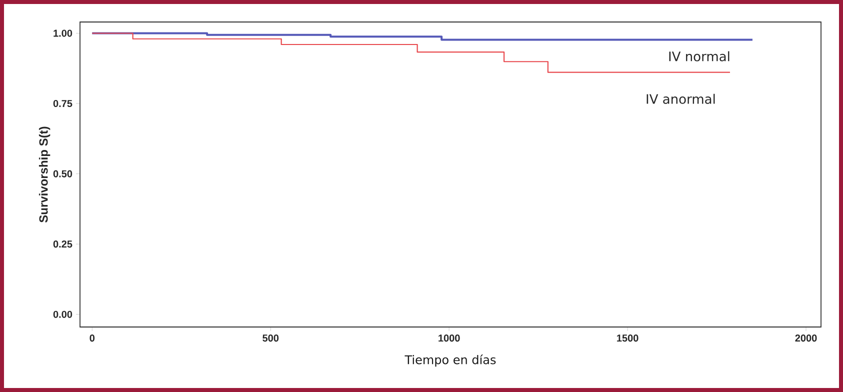 The height and width of the screenshot is (392, 843). I want to click on y-tick-label: 0.00, so click(62, 314).